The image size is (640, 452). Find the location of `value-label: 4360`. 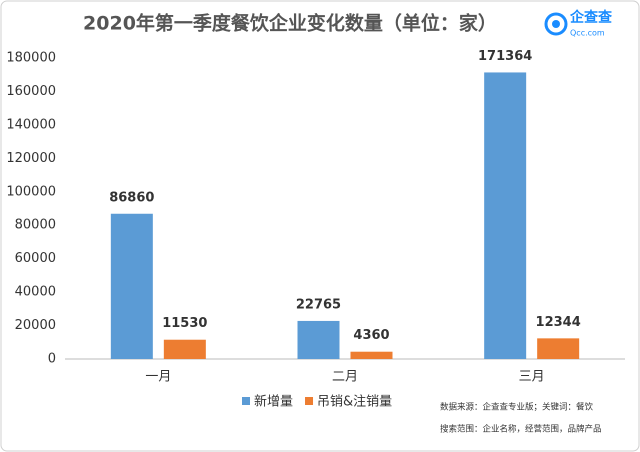

value-label: 4360 is located at coordinates (371, 335).